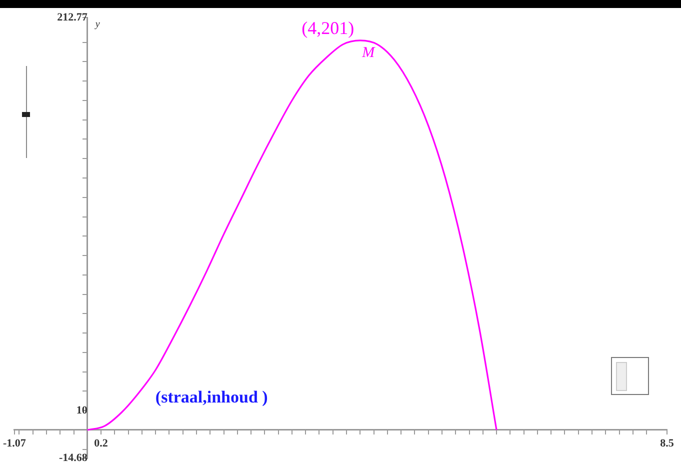 The height and width of the screenshot is (468, 681). What do you see at coordinates (97, 24) in the screenshot?
I see `y-axis-title: y` at bounding box center [97, 24].